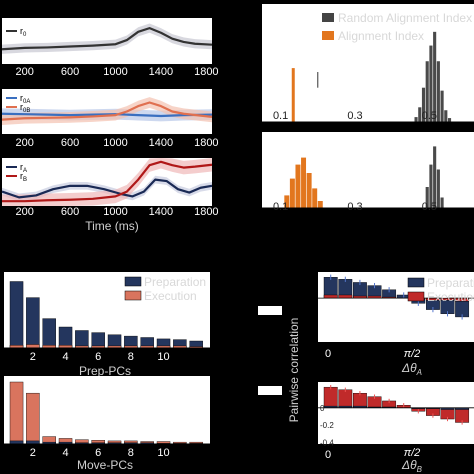  Describe the element at coordinates (105, 465) in the screenshot. I see `x-axis-label: Move-PCs` at that location.